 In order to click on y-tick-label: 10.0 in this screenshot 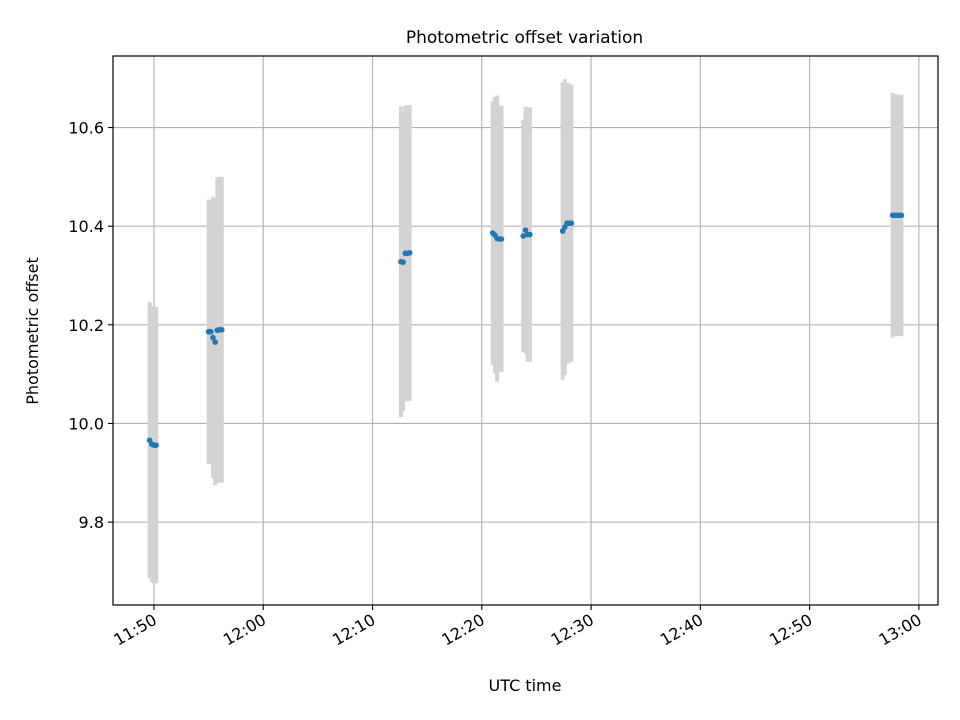, I will do `click(86, 423)`.